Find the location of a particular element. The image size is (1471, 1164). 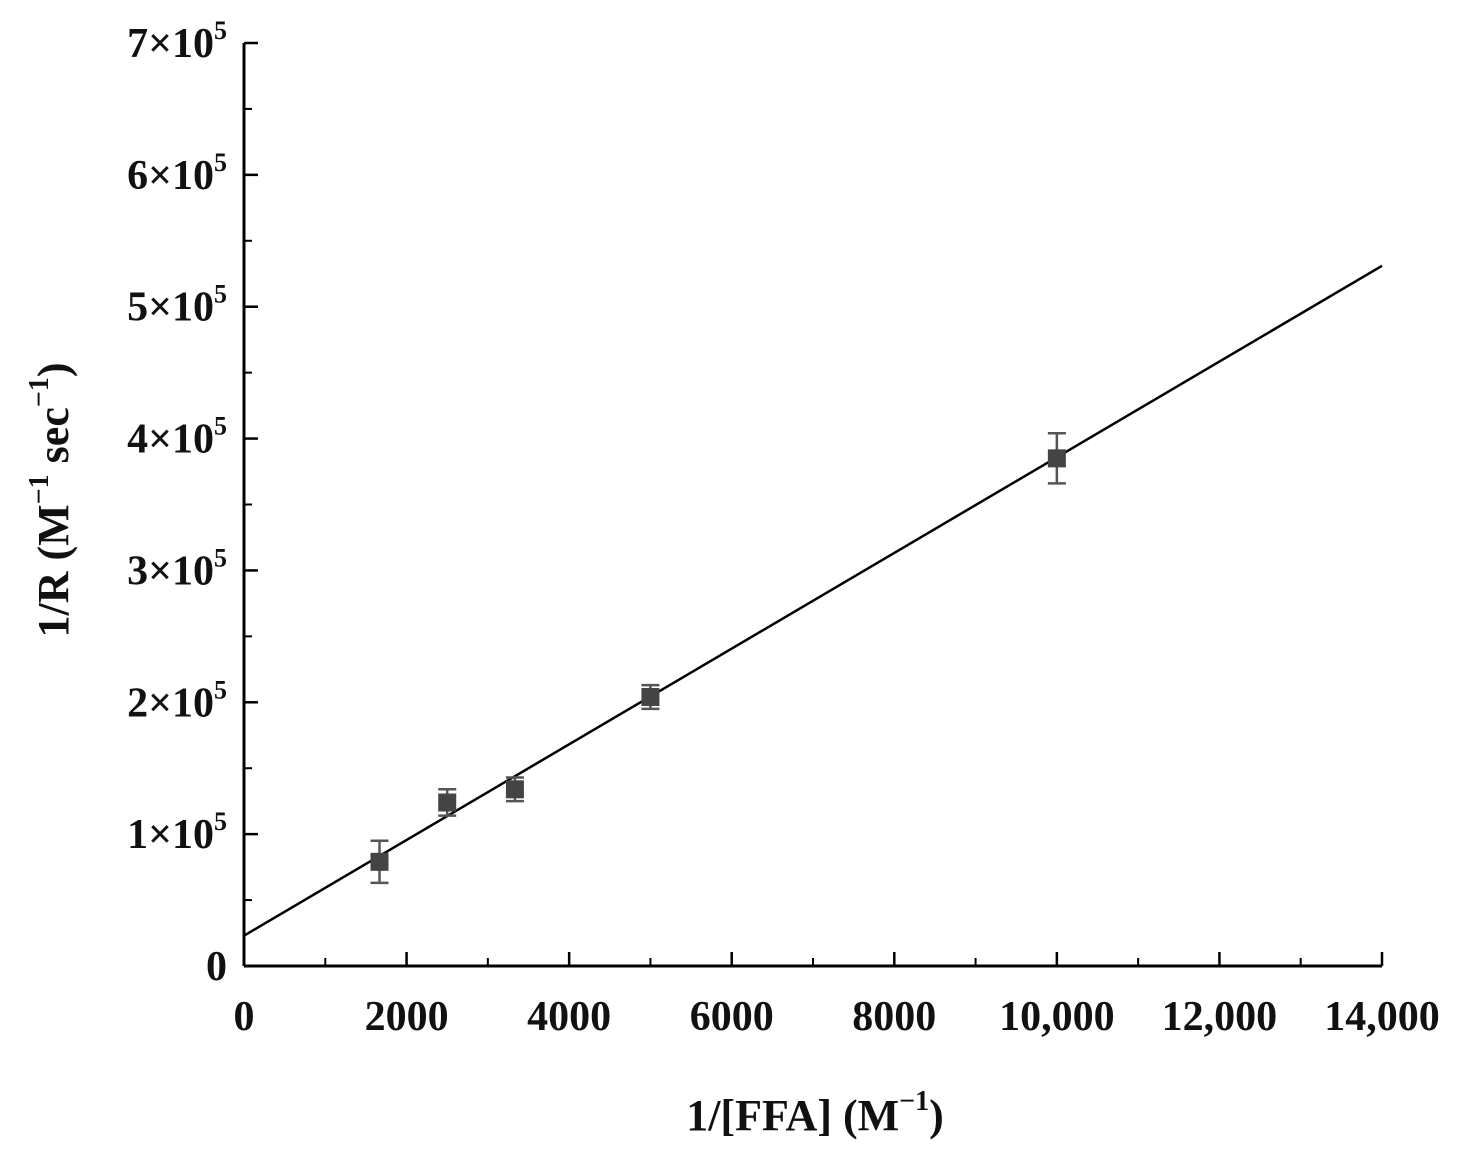

y-tick-label-base: 0 is located at coordinates (216, 967).